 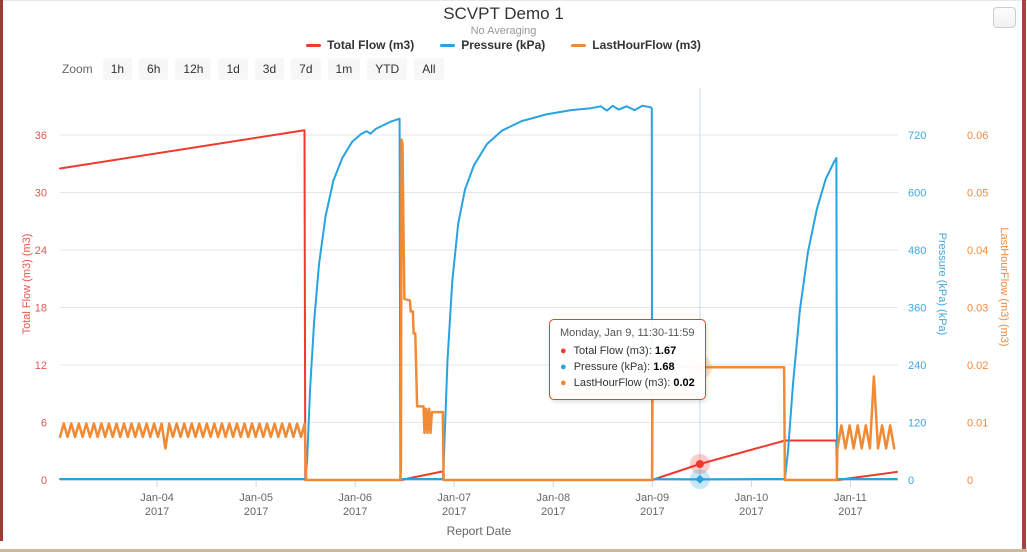 I want to click on y-axis-tick-label-total_flow: 36, so click(x=41, y=136).